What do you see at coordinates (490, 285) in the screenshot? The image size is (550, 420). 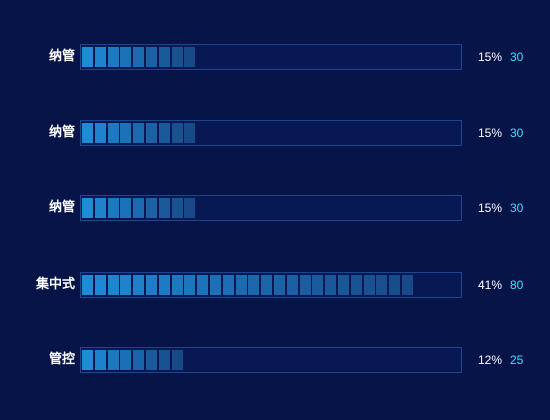 I see `percent-label: 41%` at bounding box center [490, 285].